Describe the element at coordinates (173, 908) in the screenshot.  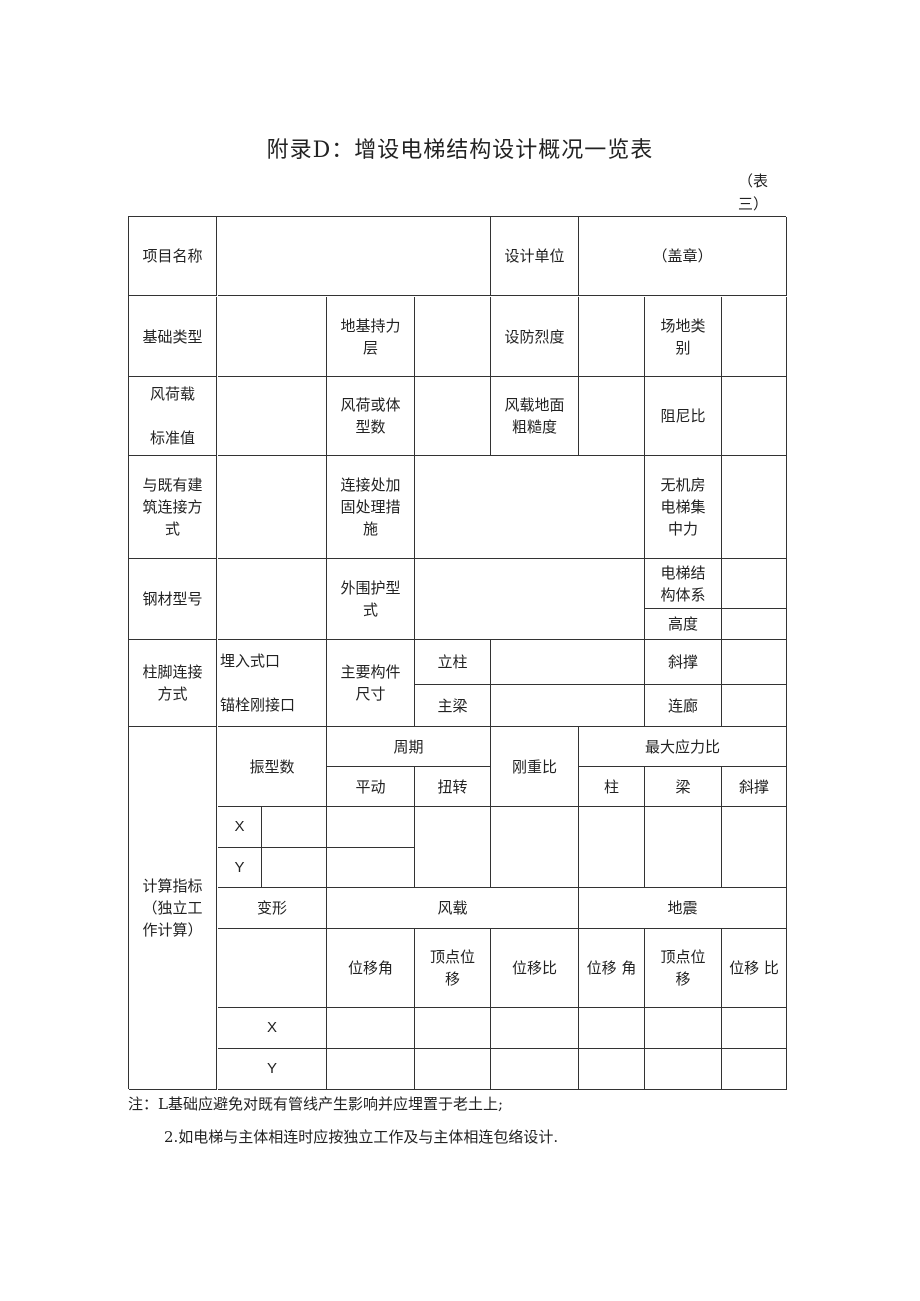
I see `table-cell: 计算指标 （独立工 作计算）` at that location.